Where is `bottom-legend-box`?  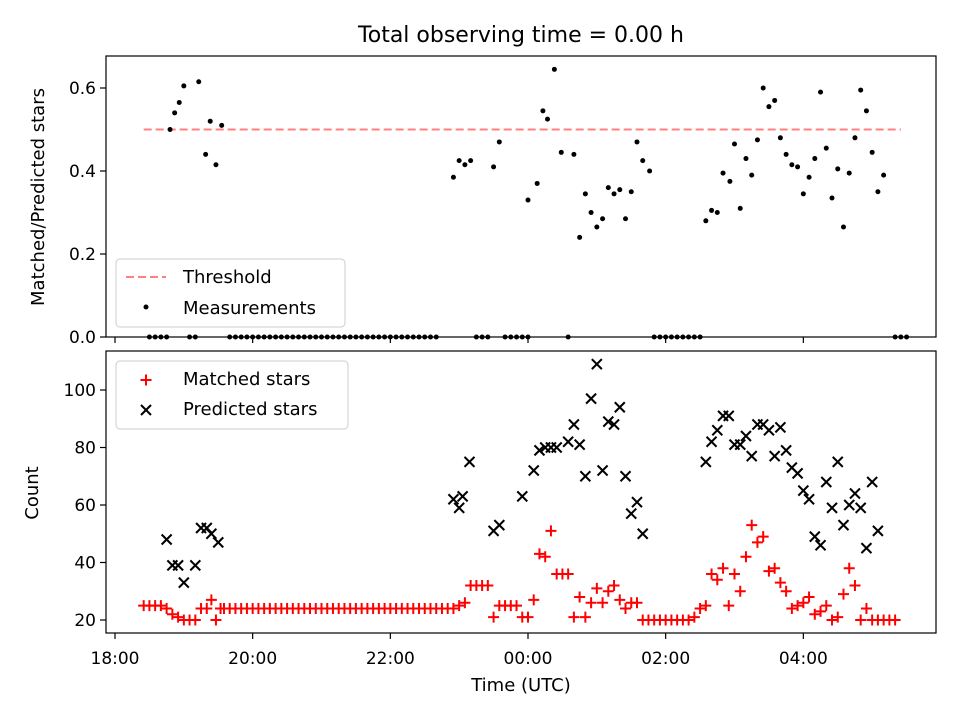 bottom-legend-box is located at coordinates (232, 395).